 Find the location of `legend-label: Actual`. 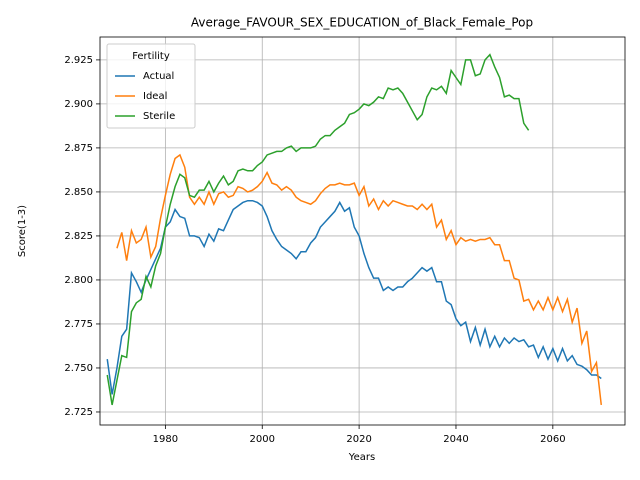

legend-label: Actual is located at coordinates (158, 76).